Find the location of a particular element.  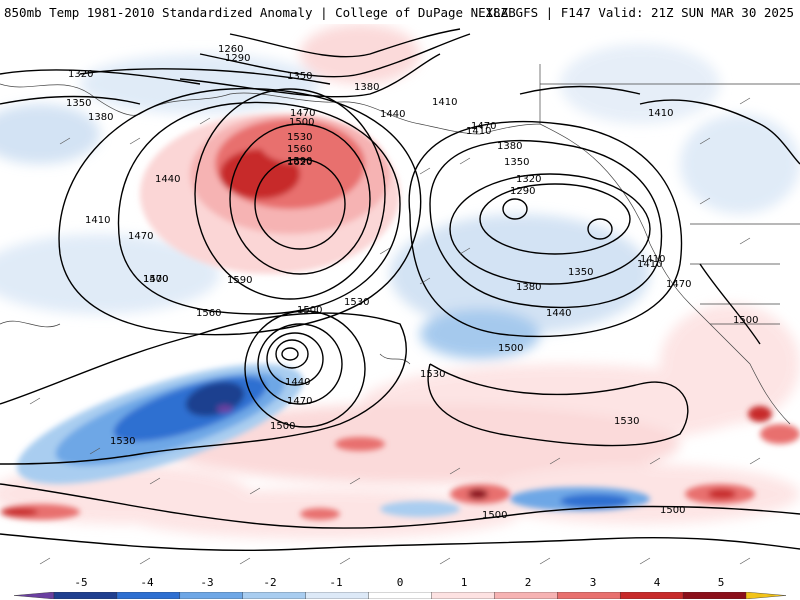

colorbar-label: 0 is located at coordinates (400, 582).